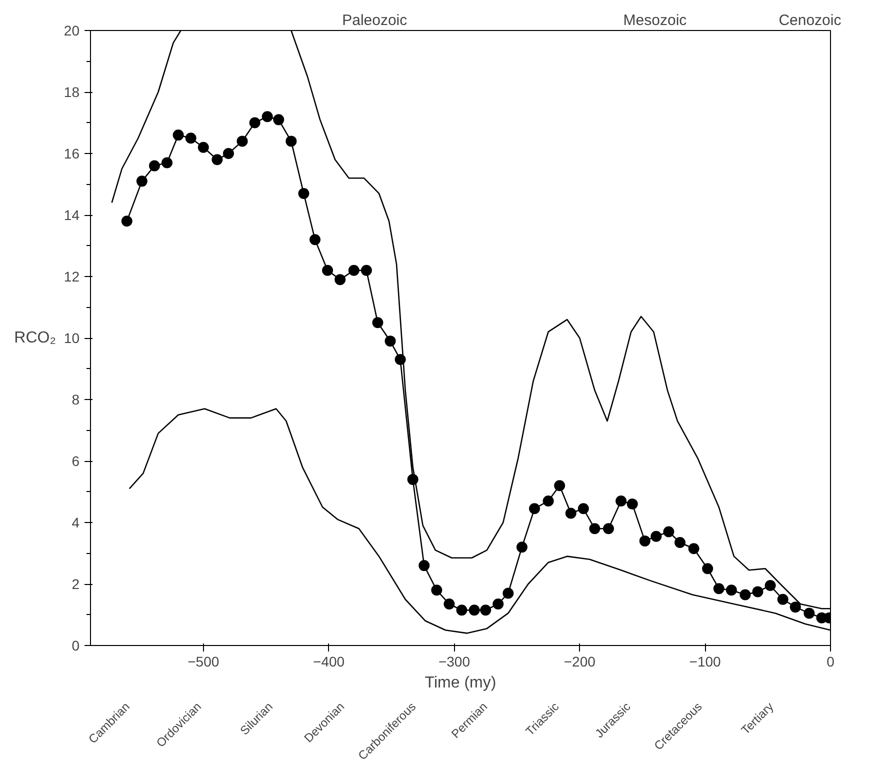 This screenshot has width=877, height=779. I want to click on y-tick-label: 2, so click(76, 584).